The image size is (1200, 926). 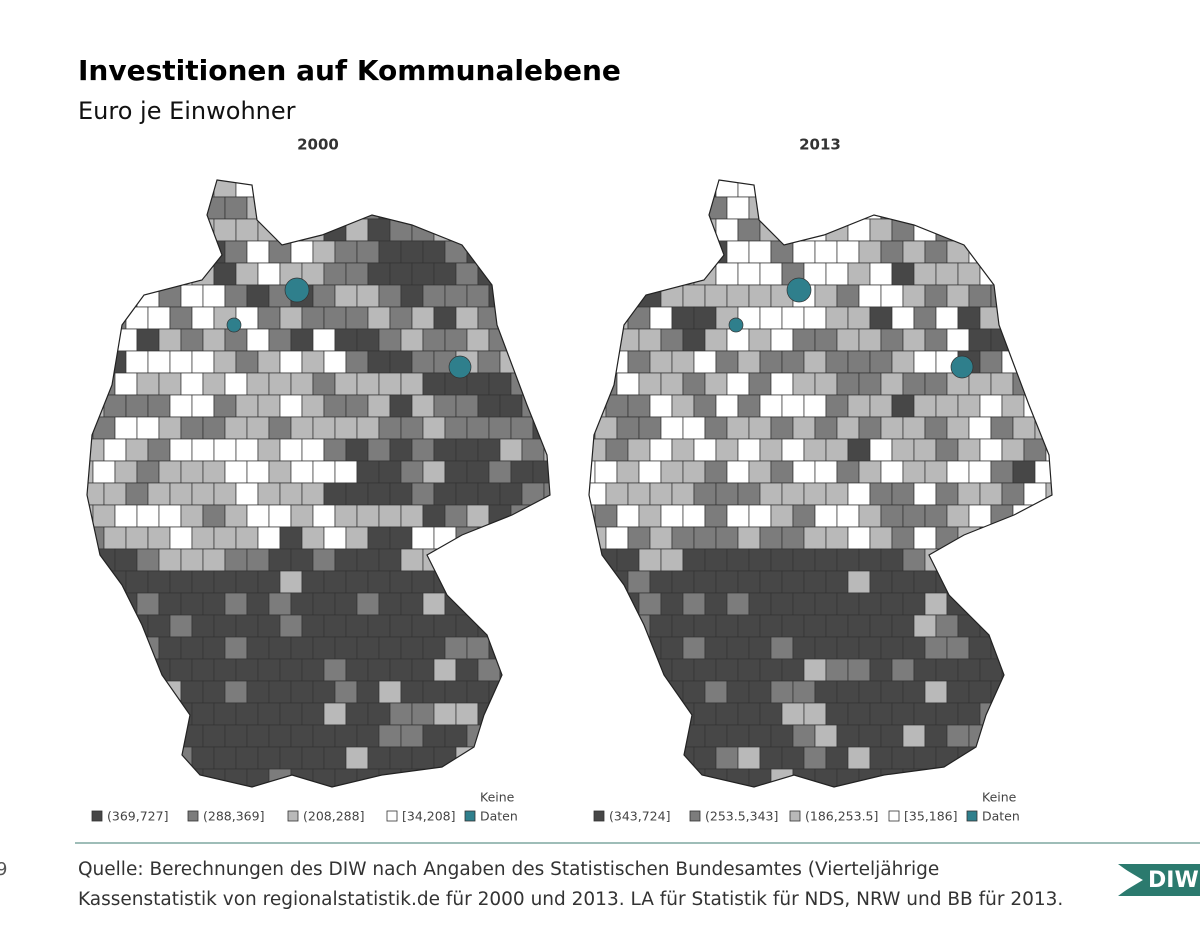 What do you see at coordinates (736, 325) in the screenshot?
I see `no-data-region` at bounding box center [736, 325].